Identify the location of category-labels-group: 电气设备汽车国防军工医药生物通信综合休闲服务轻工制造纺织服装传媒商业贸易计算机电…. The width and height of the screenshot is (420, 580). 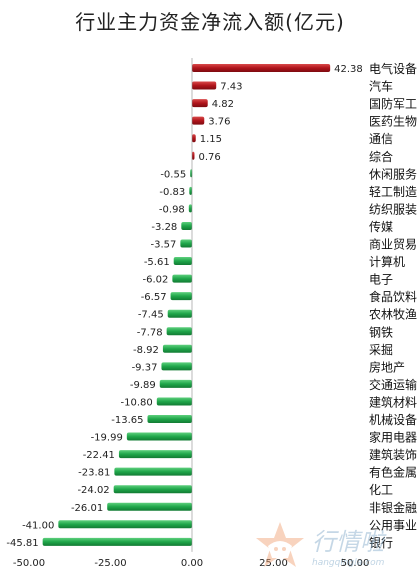
(393, 305).